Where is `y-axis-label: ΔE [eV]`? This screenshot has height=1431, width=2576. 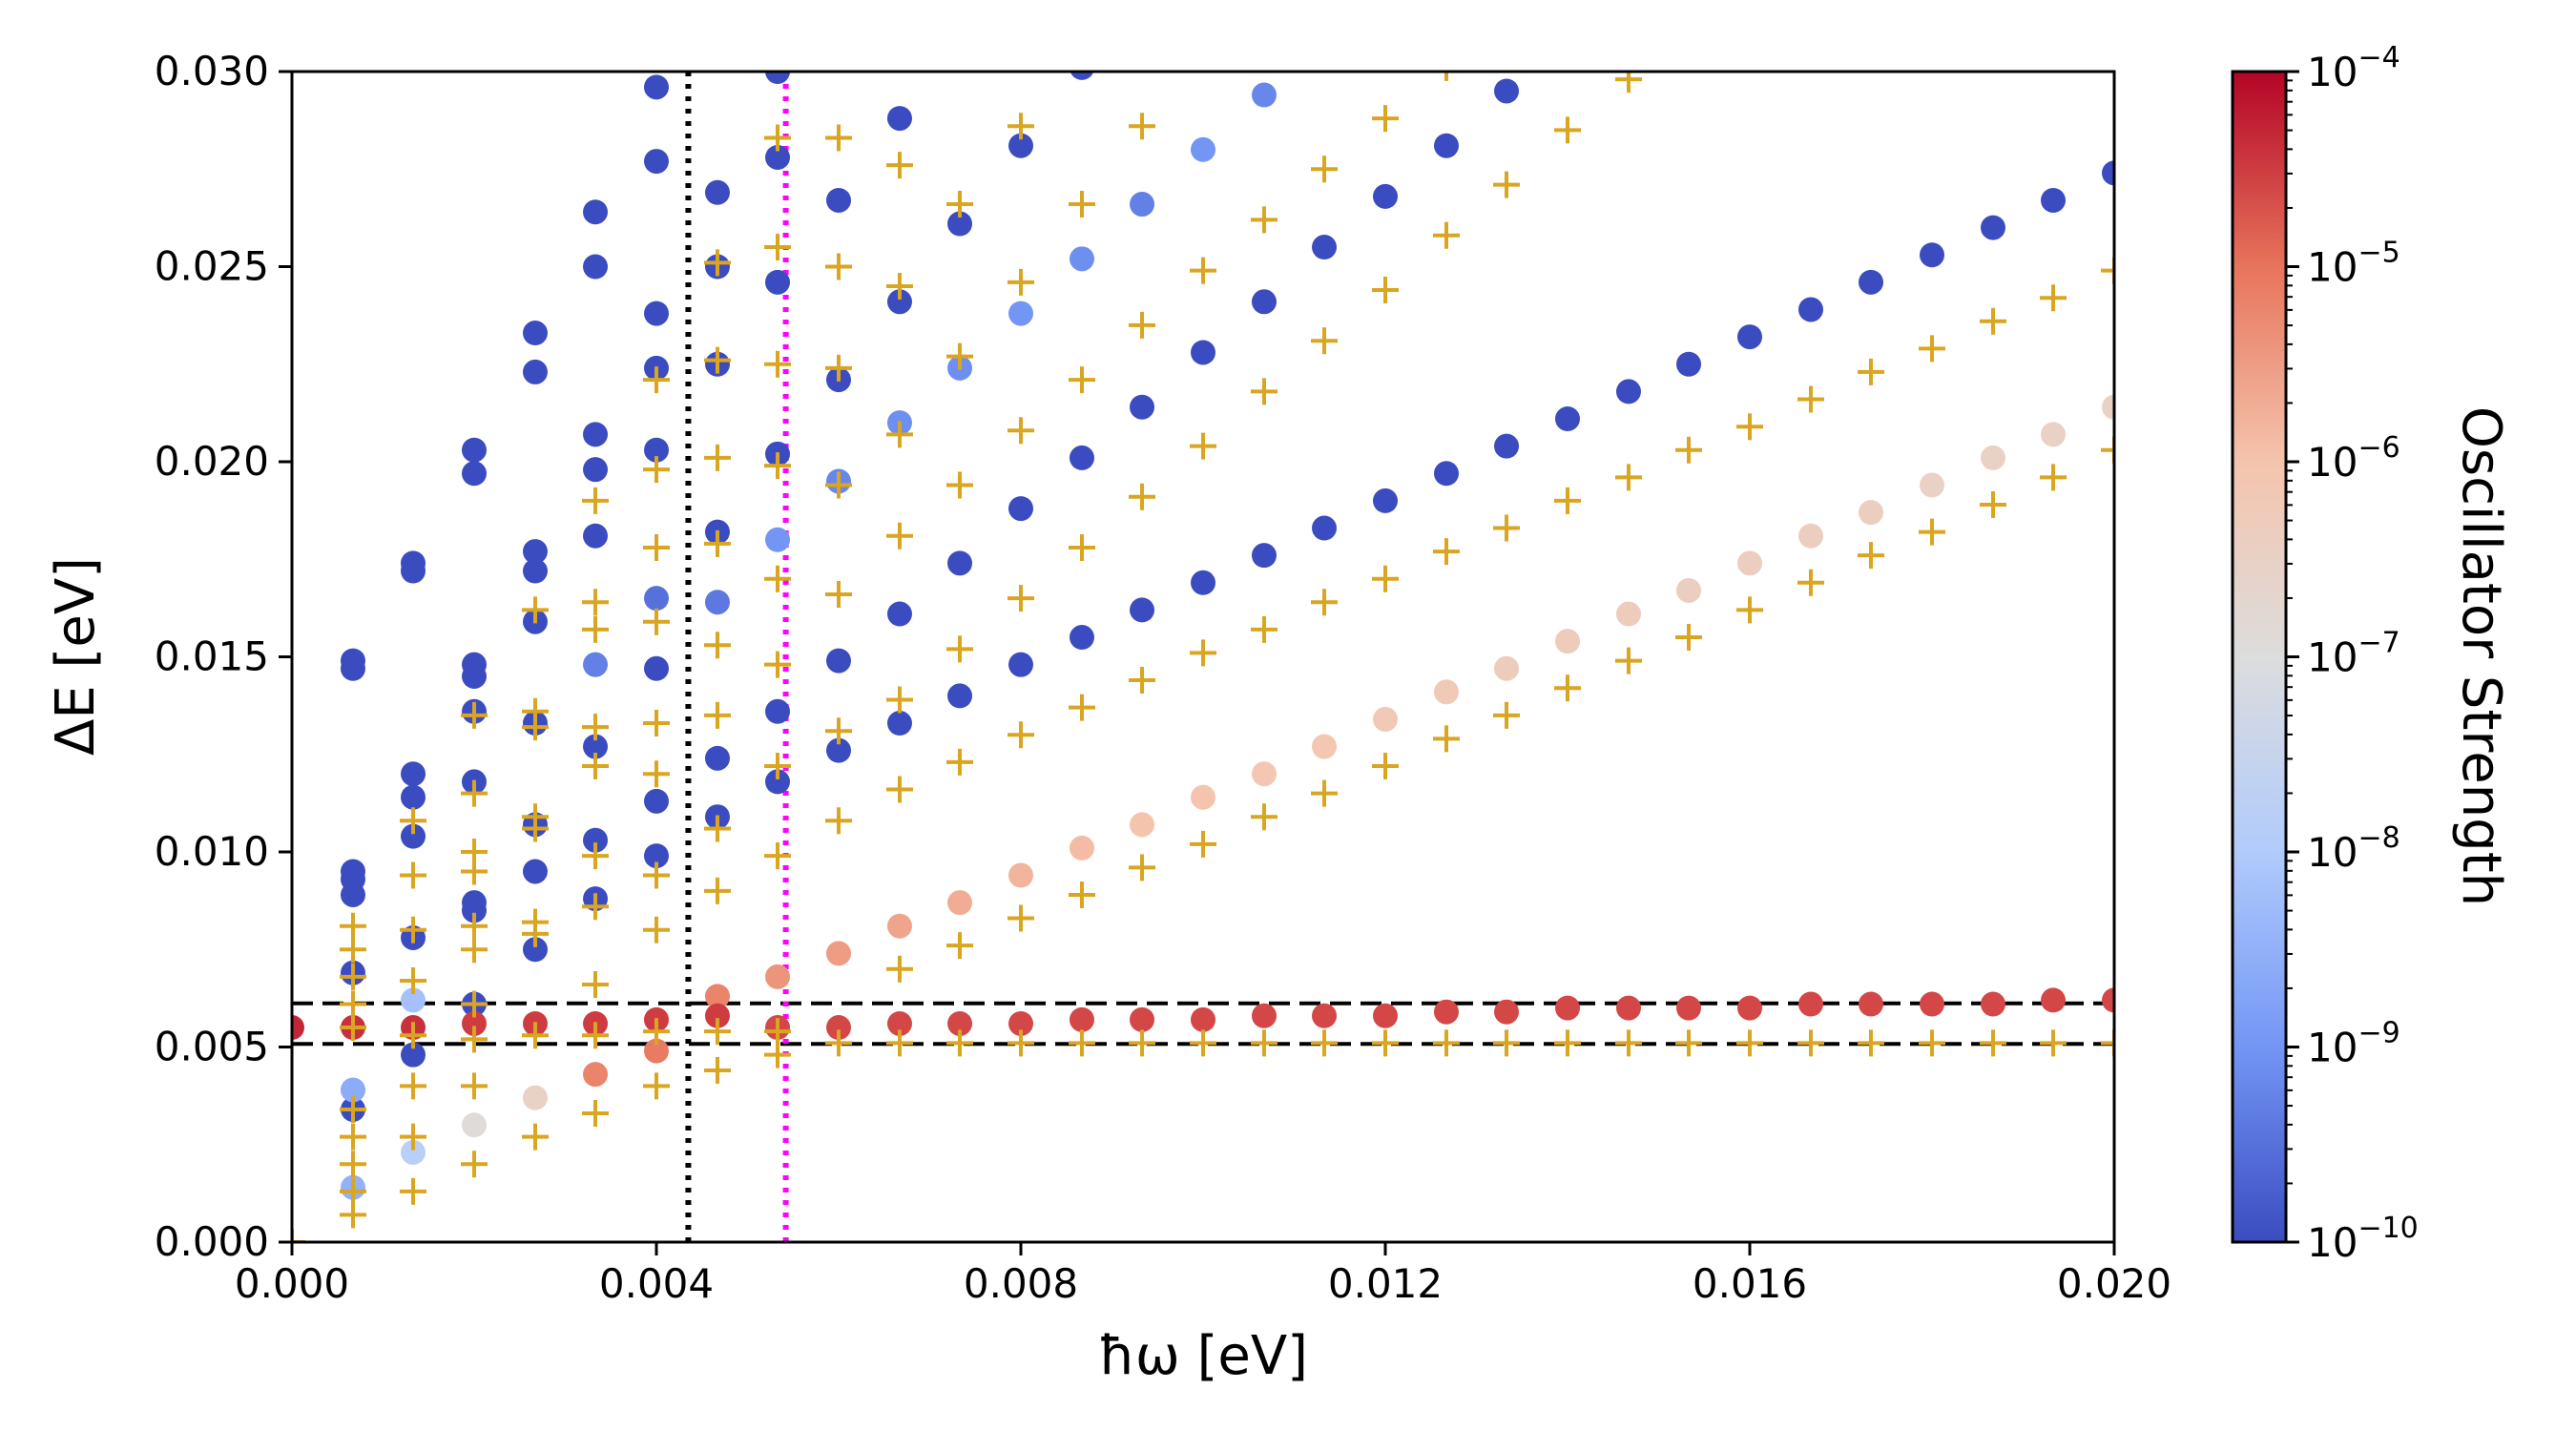
y-axis-label: ΔE [eV] is located at coordinates (76, 656).